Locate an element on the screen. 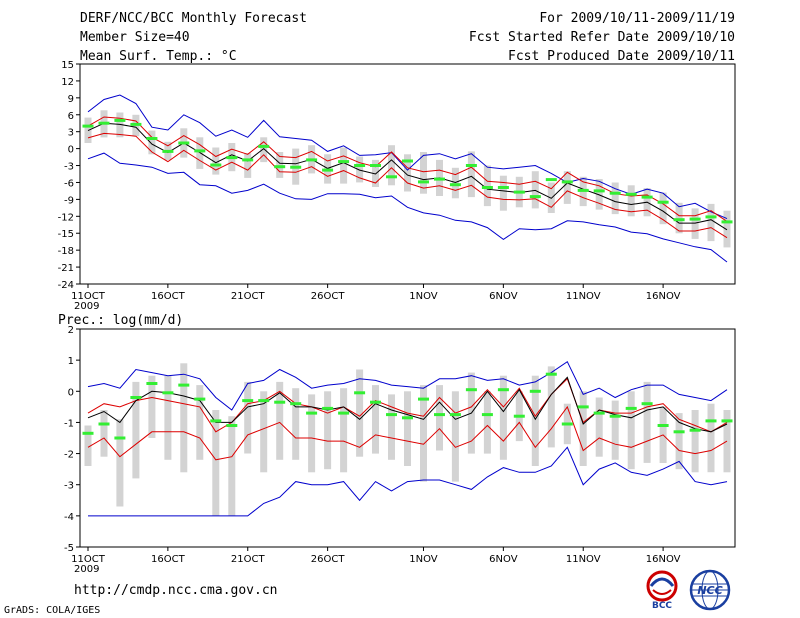 This screenshot has width=800, height=618. temp-year-label: 2009 is located at coordinates (86, 306).